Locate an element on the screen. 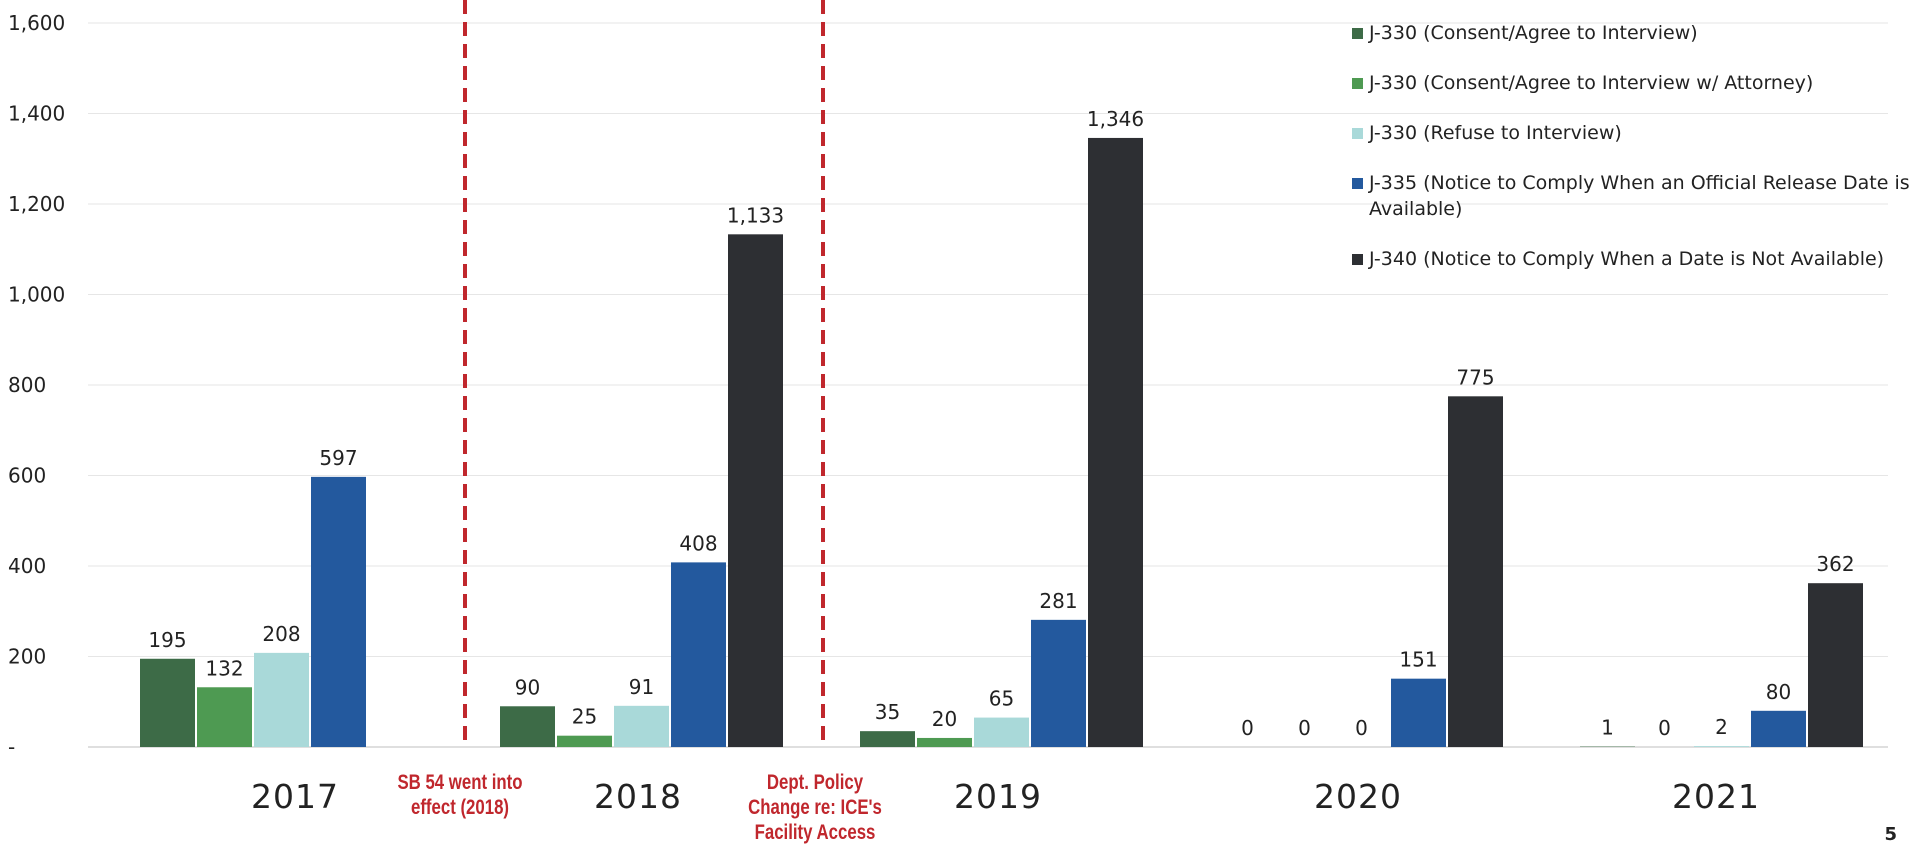  data-label: 80 is located at coordinates (1778, 692).